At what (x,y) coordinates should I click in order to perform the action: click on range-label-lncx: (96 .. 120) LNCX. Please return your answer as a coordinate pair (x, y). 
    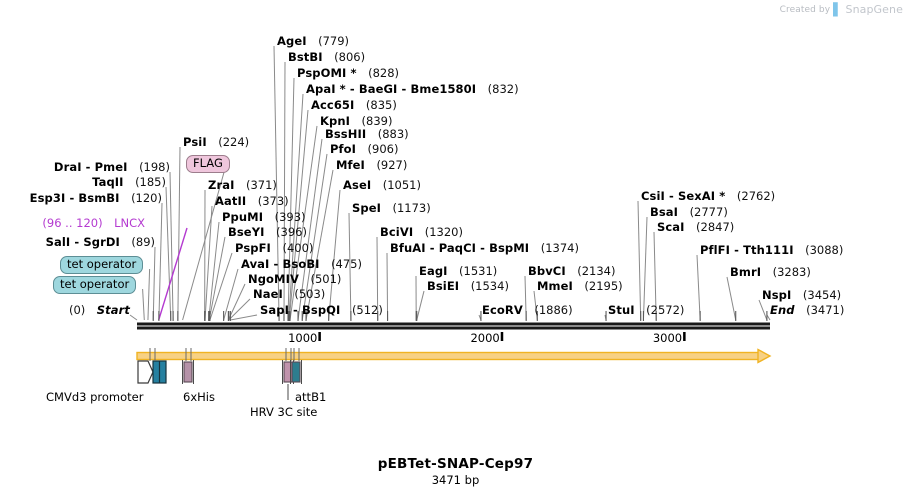
    Looking at the image, I should click on (93, 223).